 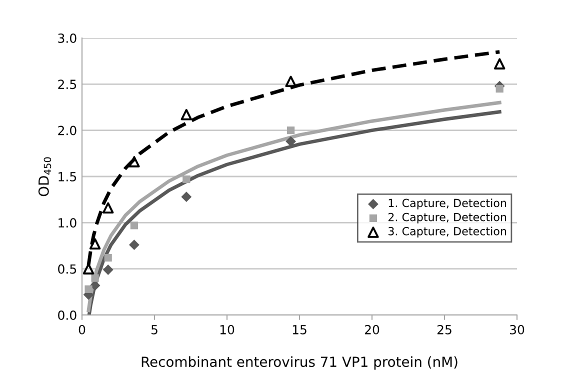 I want to click on x-tick-label: 10, so click(x=227, y=329).